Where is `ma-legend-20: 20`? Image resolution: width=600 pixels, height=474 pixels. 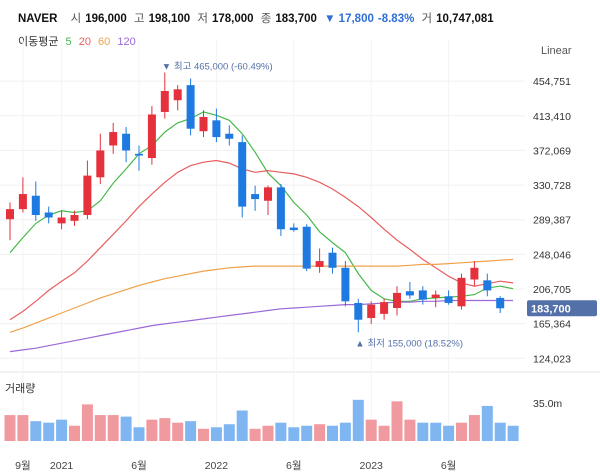 ma-legend-20: 20 is located at coordinates (84, 42).